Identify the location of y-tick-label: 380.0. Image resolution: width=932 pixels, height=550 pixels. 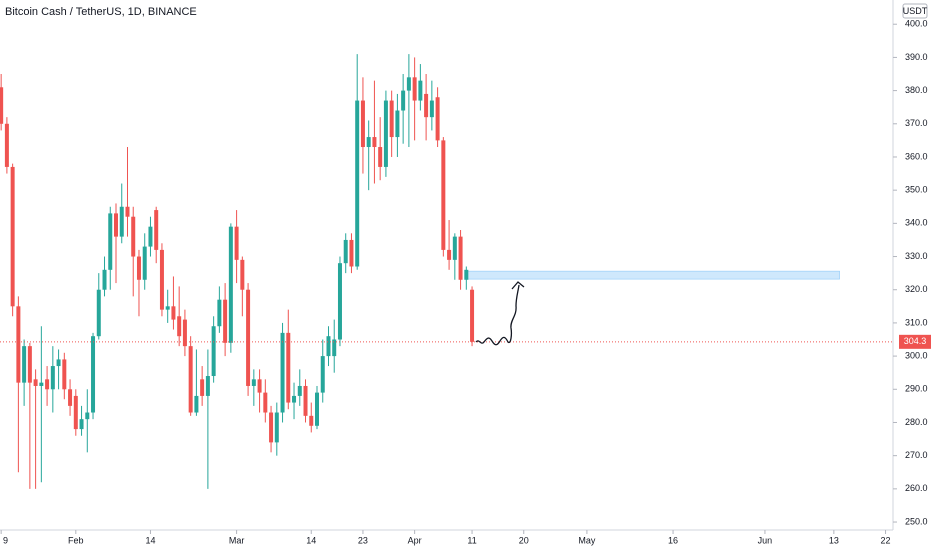
(916, 90).